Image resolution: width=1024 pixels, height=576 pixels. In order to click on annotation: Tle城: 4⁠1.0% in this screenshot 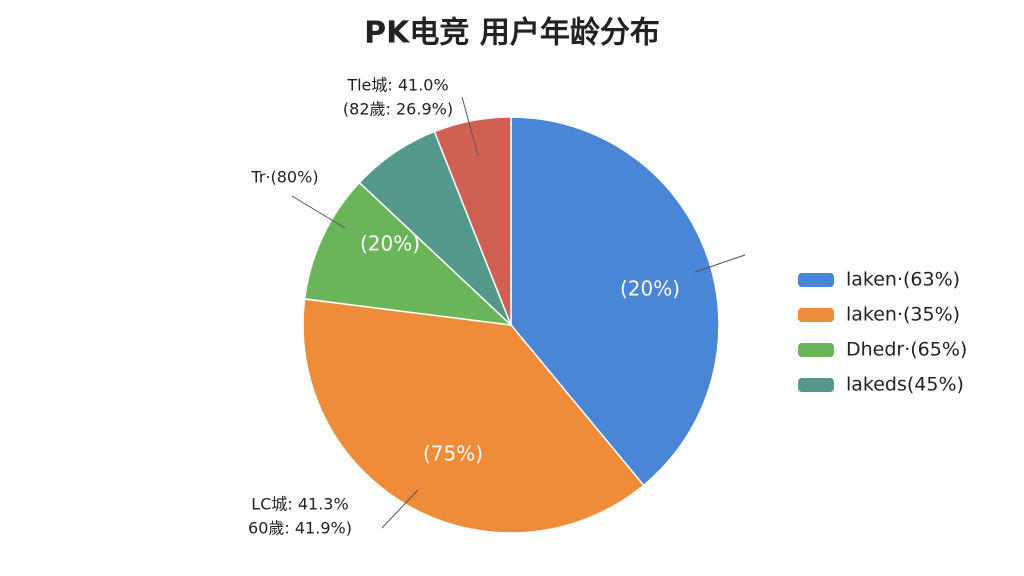, I will do `click(397, 85)`.